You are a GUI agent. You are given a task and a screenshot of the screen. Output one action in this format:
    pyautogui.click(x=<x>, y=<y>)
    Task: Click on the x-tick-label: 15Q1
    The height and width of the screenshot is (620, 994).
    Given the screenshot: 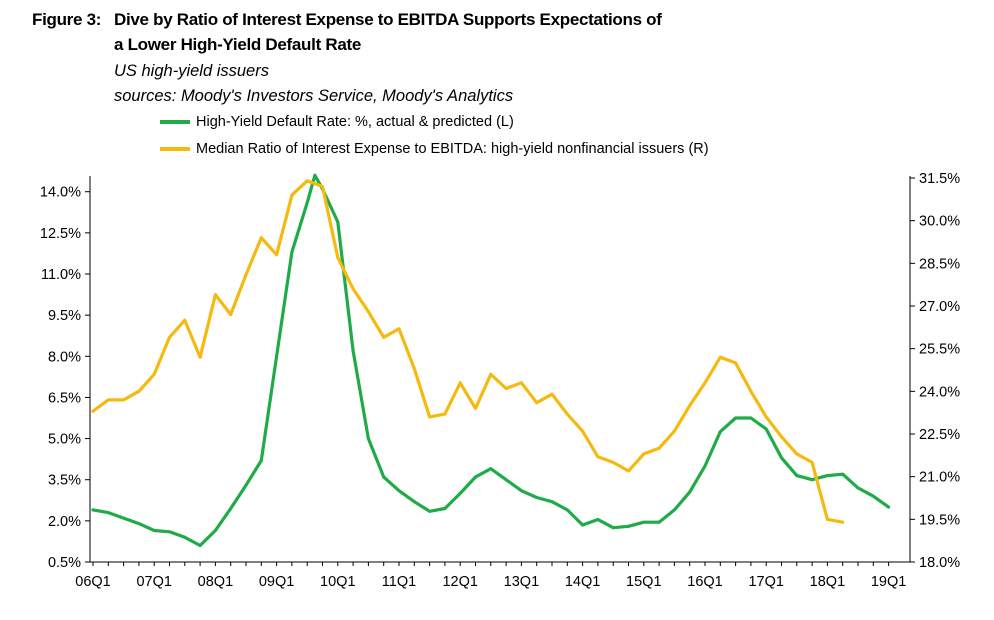 What is the action you would take?
    pyautogui.click(x=643, y=582)
    